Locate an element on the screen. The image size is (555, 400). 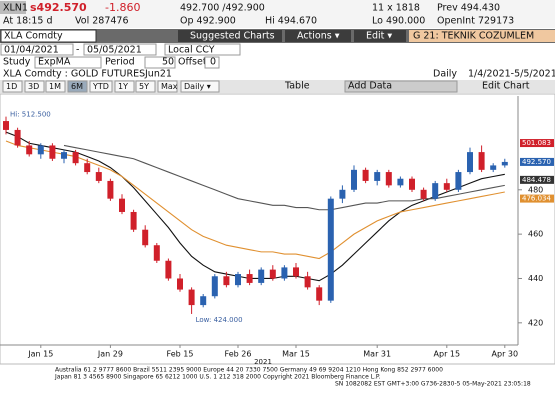
period-button-label: 6M is located at coordinates (77, 86).